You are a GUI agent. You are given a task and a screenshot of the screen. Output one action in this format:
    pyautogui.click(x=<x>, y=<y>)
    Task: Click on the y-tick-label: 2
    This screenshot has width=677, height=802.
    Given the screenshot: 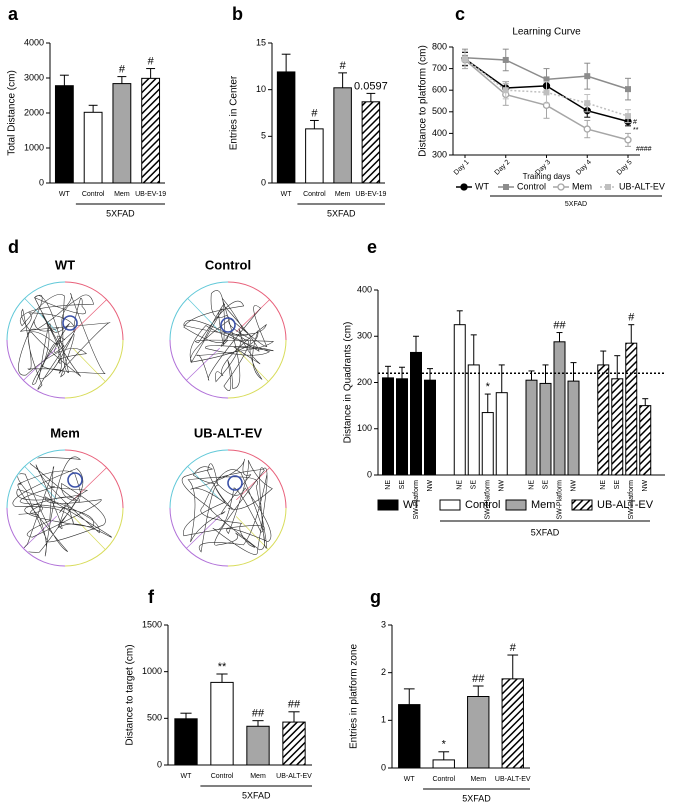 What is the action you would take?
    pyautogui.click(x=383, y=672)
    